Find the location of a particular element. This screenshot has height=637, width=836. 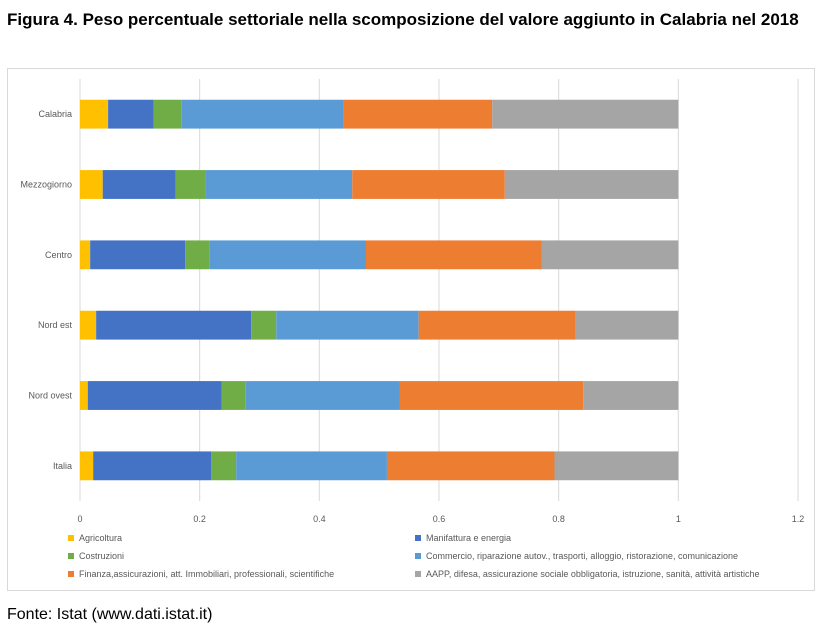

category-label: Italia is located at coordinates (62, 466).